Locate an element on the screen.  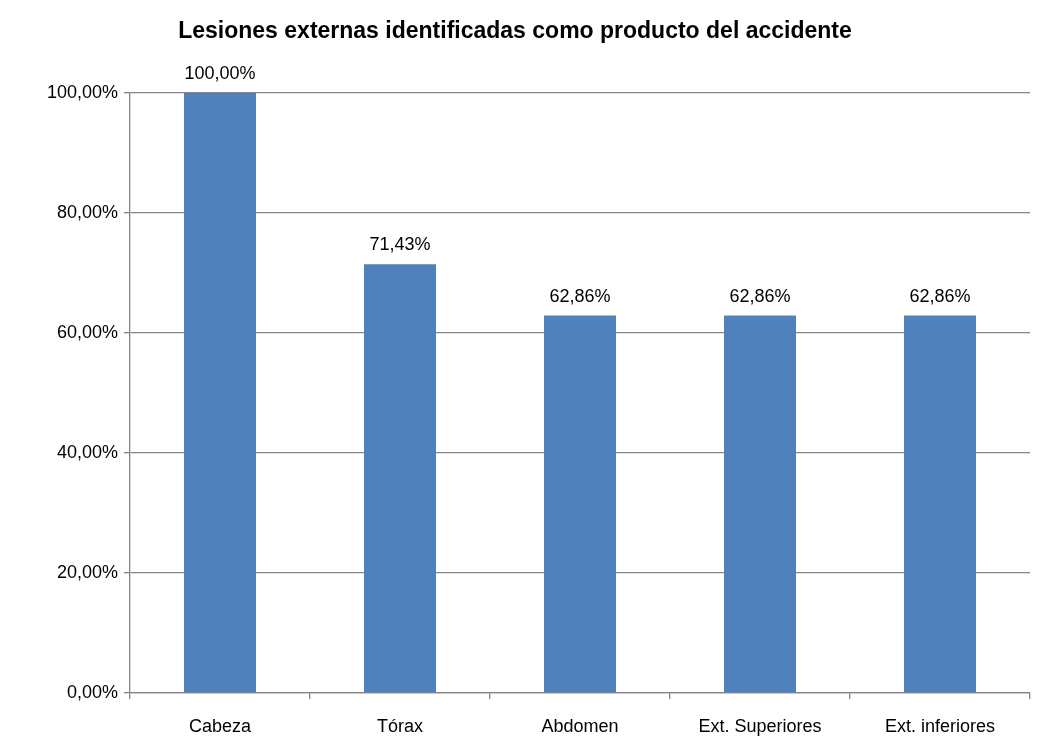
chart-title: Lesiones externas identificadas como producto del accidente is located at coordinates (515, 30).